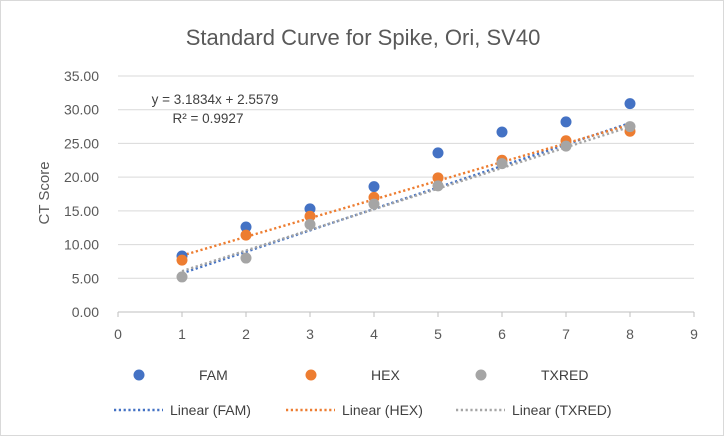 The height and width of the screenshot is (437, 724). What do you see at coordinates (81, 211) in the screenshot?
I see `y-tick-label: 15.00` at bounding box center [81, 211].